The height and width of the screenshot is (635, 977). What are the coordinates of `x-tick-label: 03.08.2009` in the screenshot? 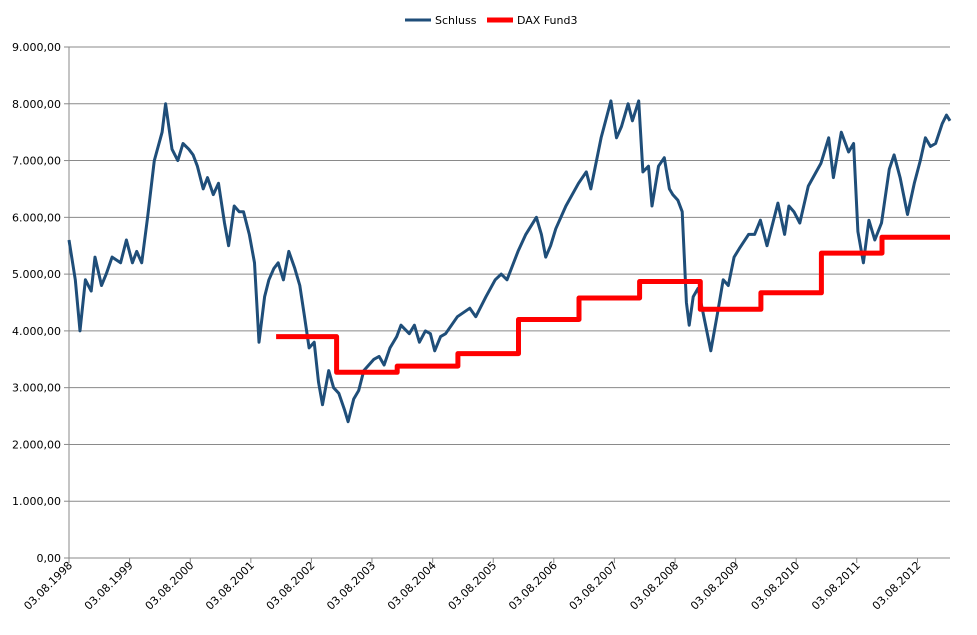 It's located at (715, 586).